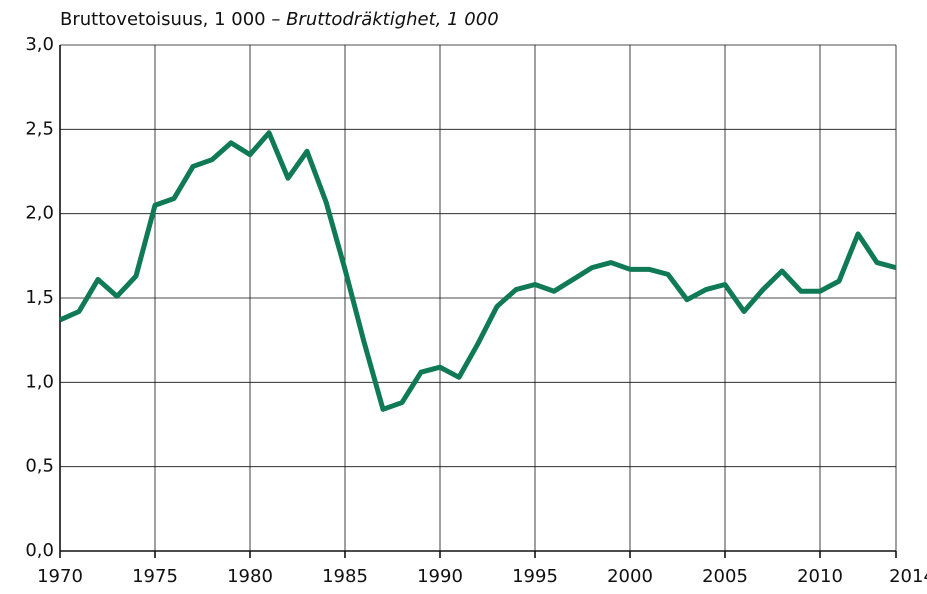 This screenshot has width=927, height=594. What do you see at coordinates (820, 576) in the screenshot?
I see `x-tick-label: 2010` at bounding box center [820, 576].